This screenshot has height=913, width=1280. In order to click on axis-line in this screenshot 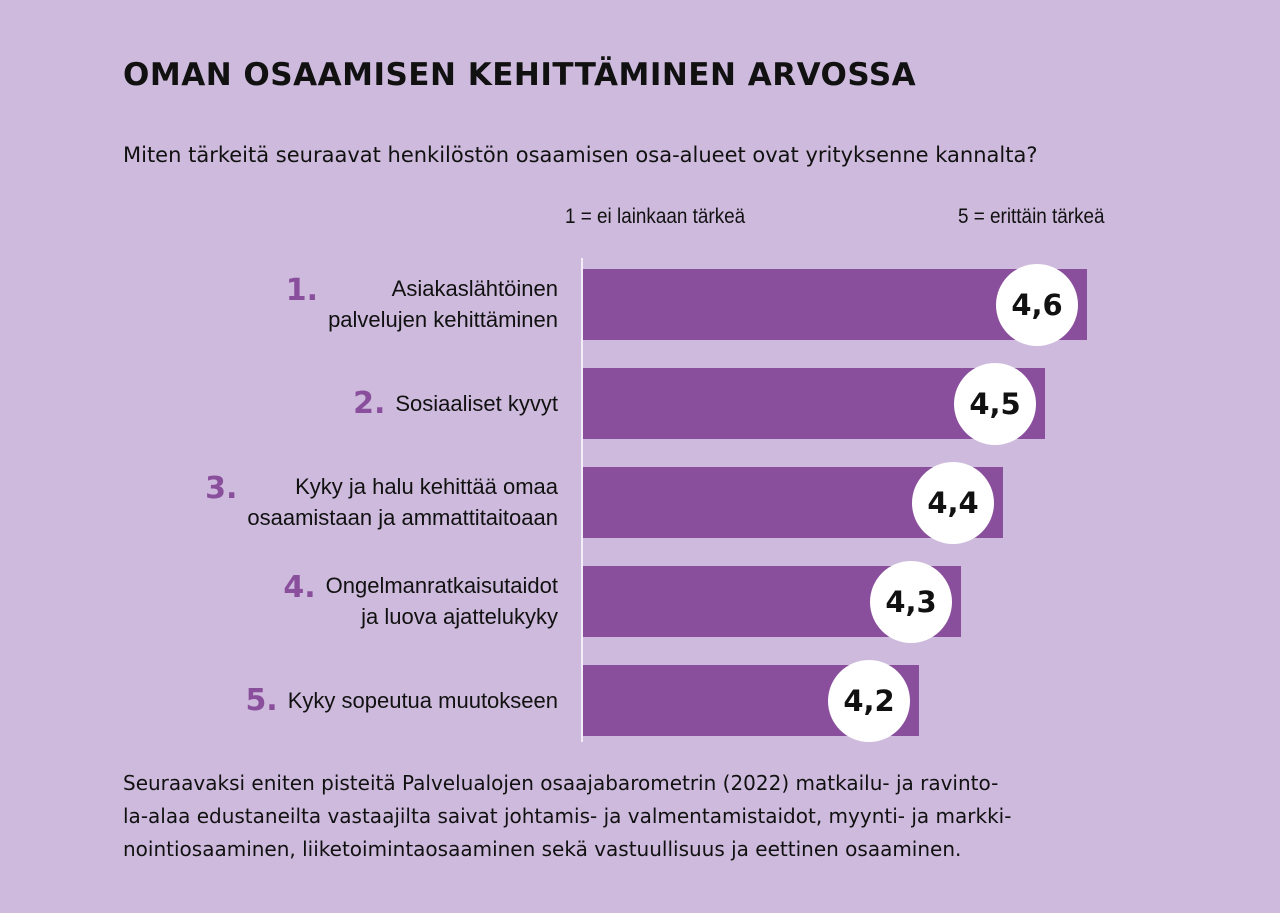, I will do `click(582, 500)`.